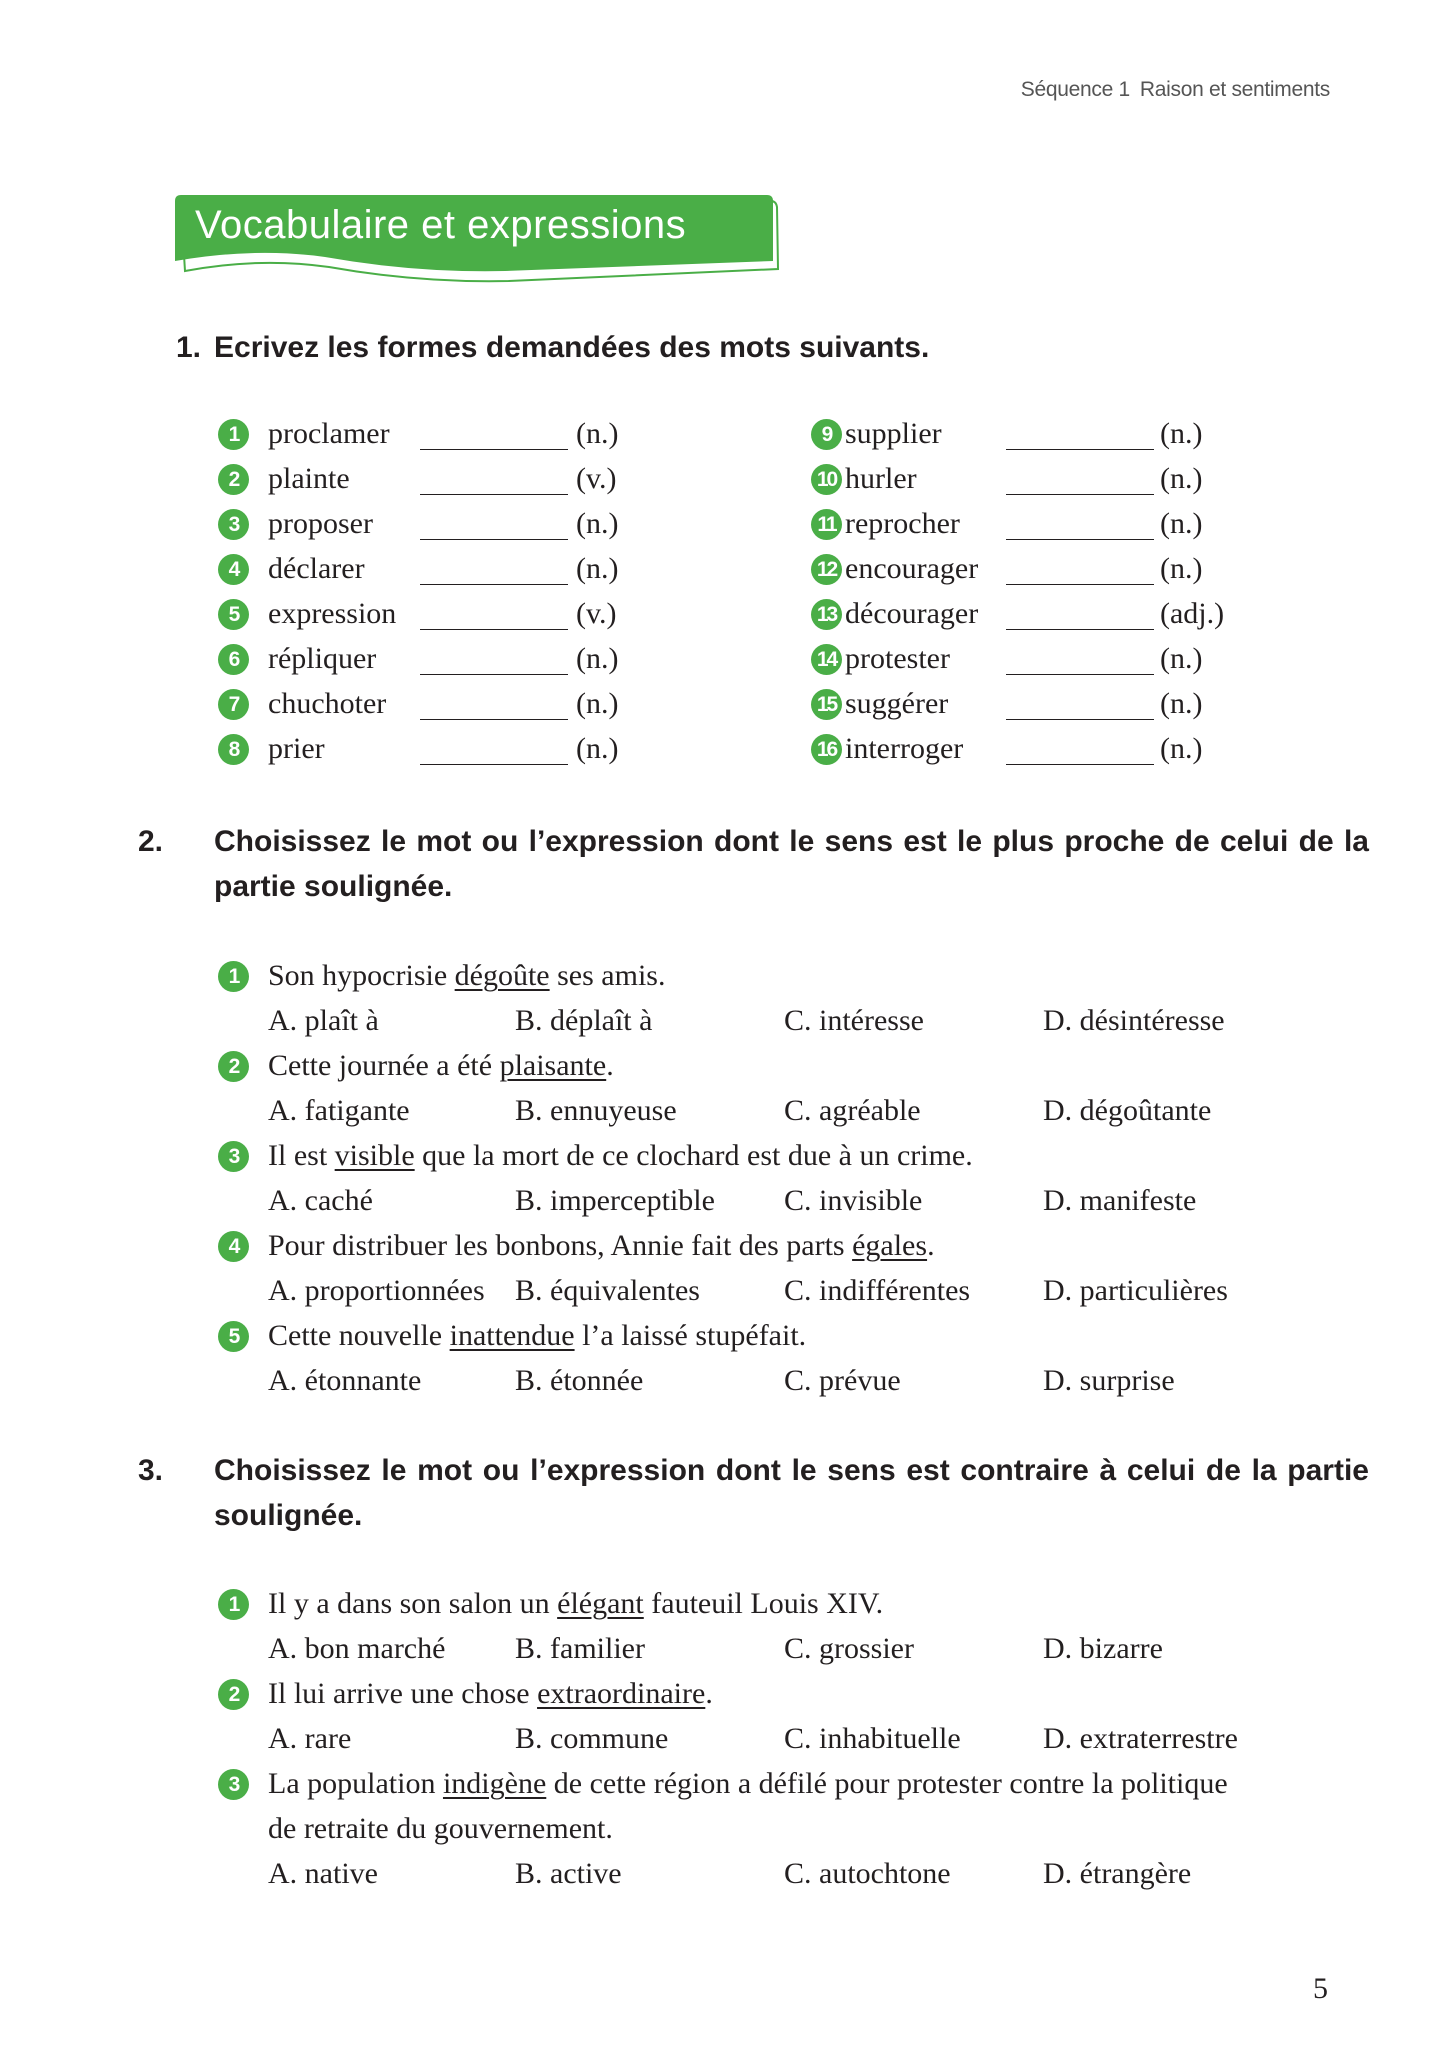 The image size is (1454, 2050). I want to click on answer-option: C. intéresse, so click(854, 1020).